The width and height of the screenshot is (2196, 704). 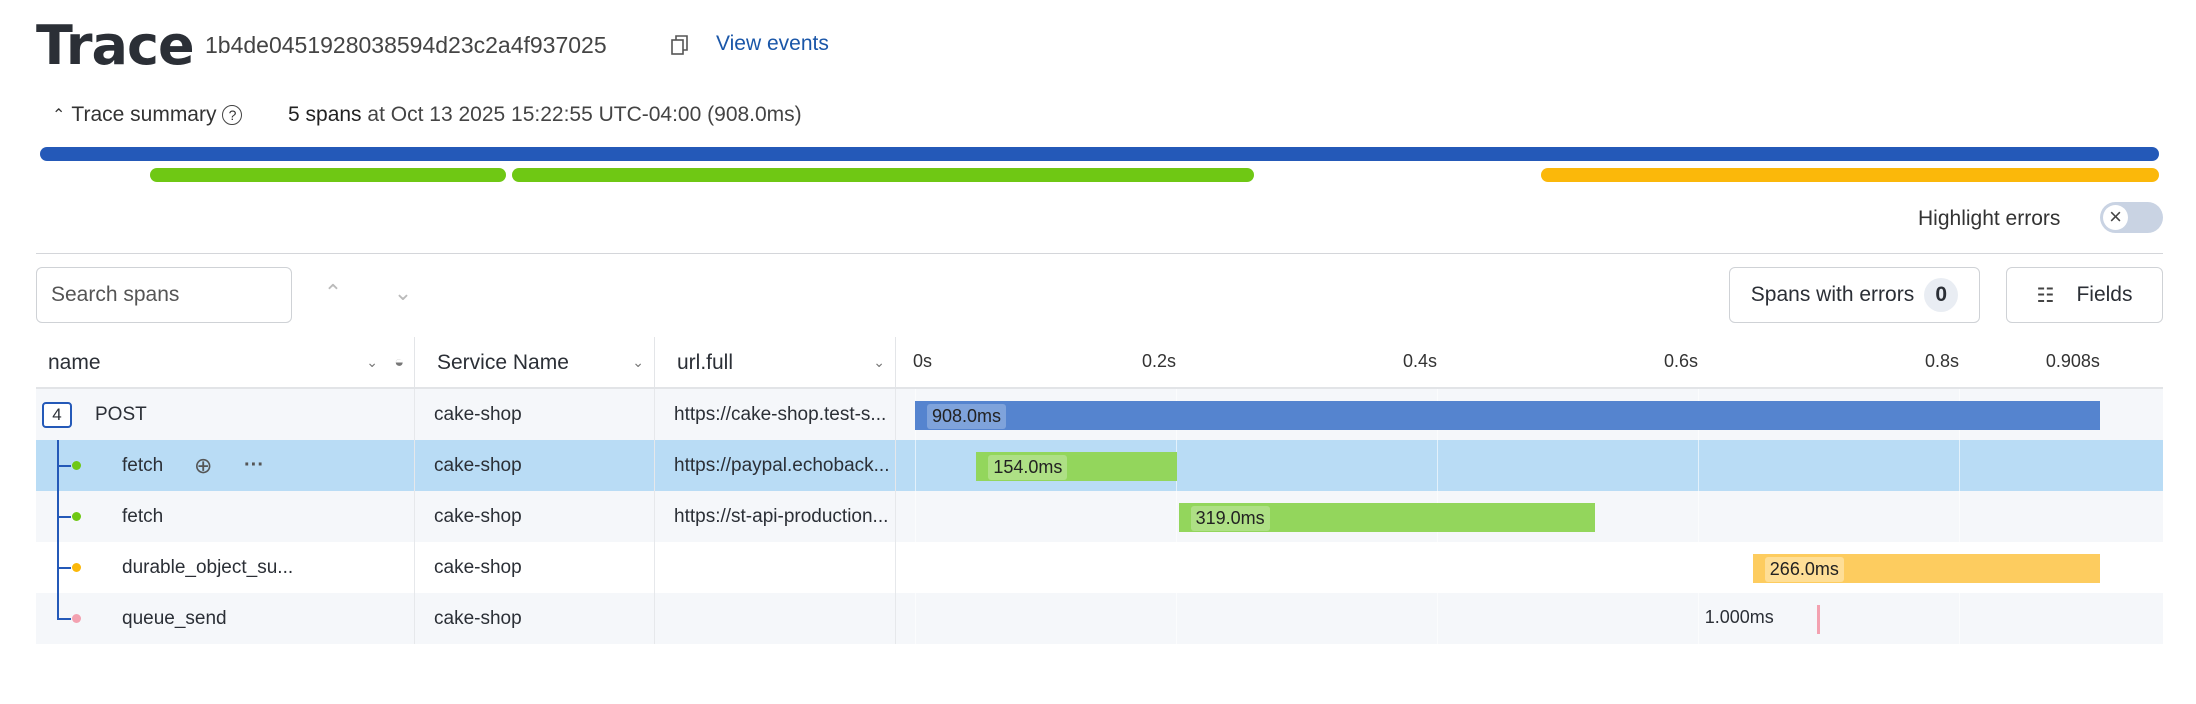 What do you see at coordinates (705, 362) in the screenshot?
I see `column-url-label: url.full` at bounding box center [705, 362].